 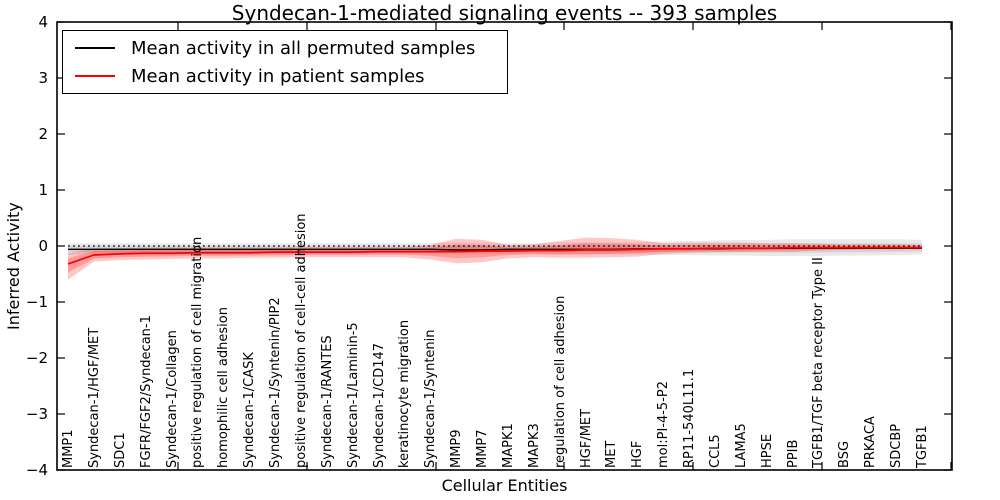 What do you see at coordinates (198, 352) in the screenshot?
I see `x-category-label: positive regulation of cell migration` at bounding box center [198, 352].